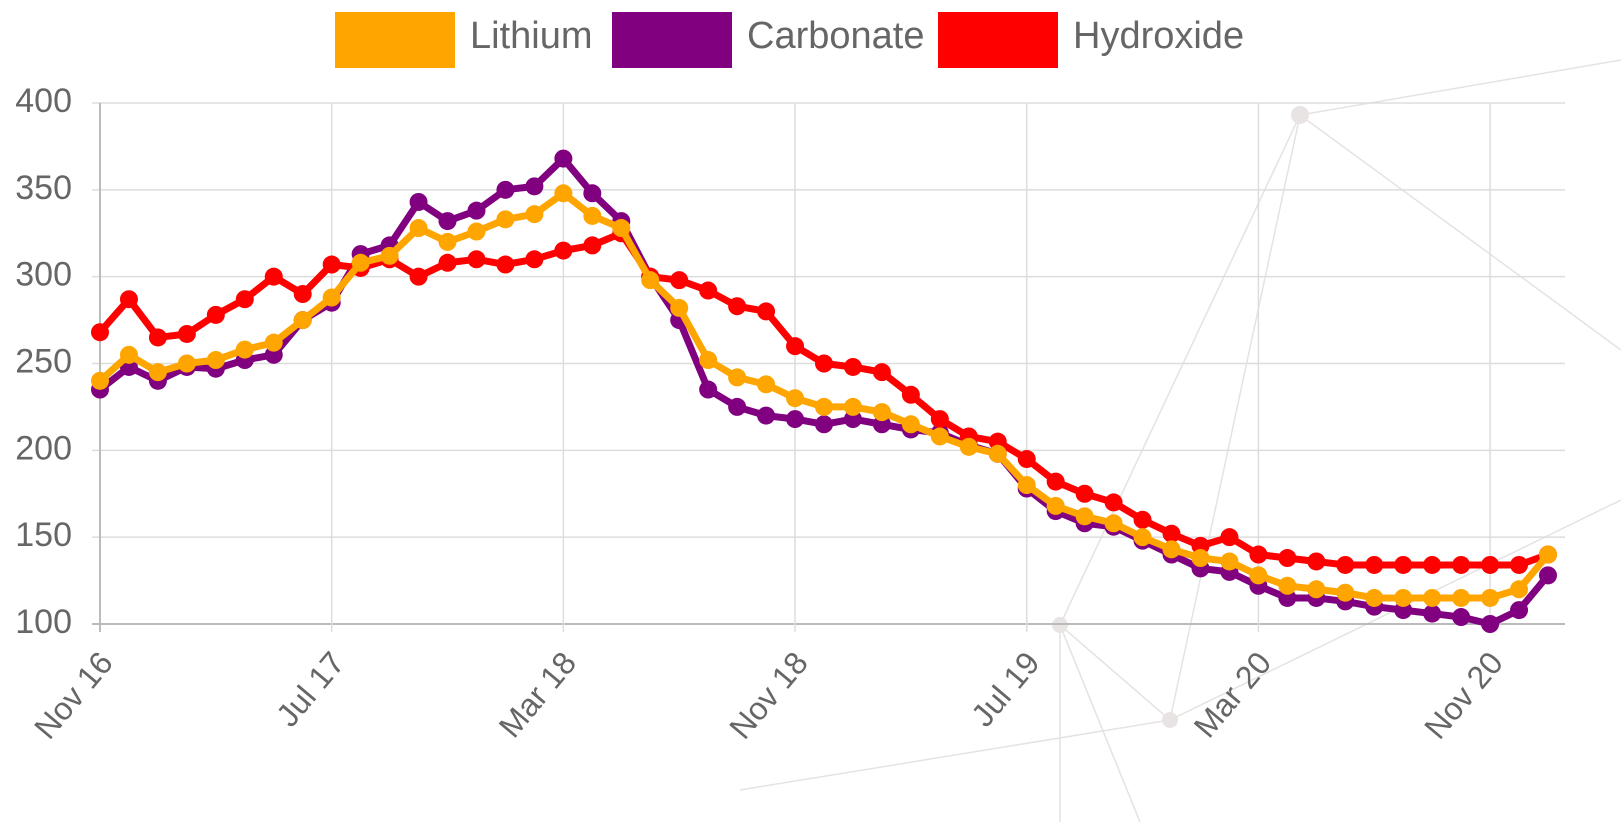 The height and width of the screenshot is (822, 1621). I want to click on x-tick-label: Nov 18, so click(768, 695).